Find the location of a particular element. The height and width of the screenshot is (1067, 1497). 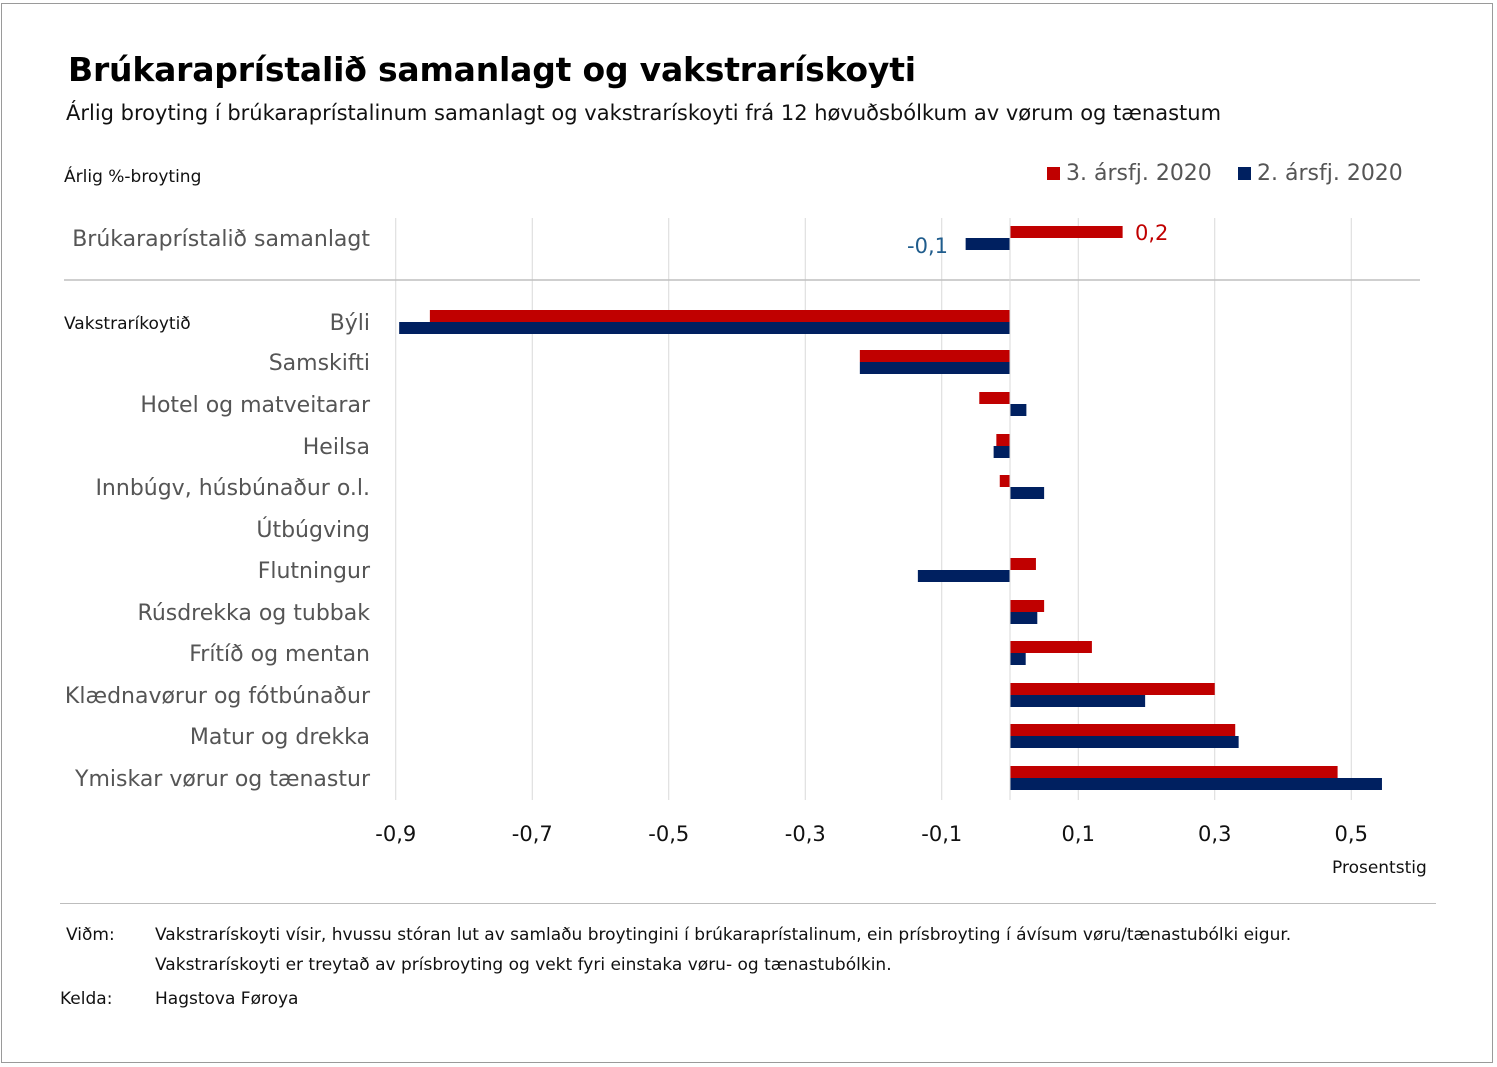

category-label: Innbúgv, húsbúnaður o.l. is located at coordinates (232, 488).